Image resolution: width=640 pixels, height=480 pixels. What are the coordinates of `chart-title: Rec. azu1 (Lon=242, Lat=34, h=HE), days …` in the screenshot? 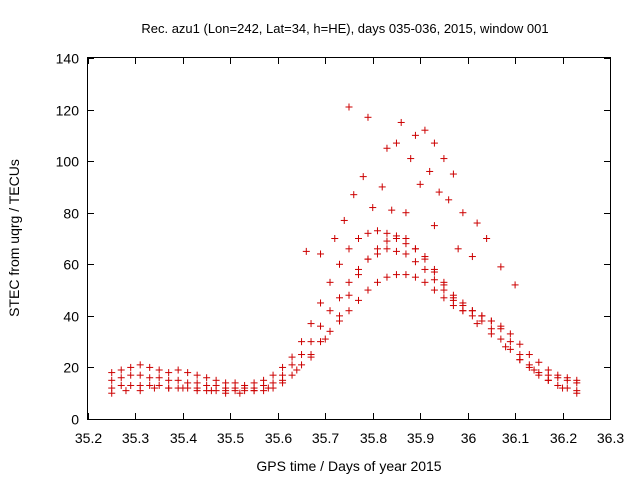 It's located at (344, 28).